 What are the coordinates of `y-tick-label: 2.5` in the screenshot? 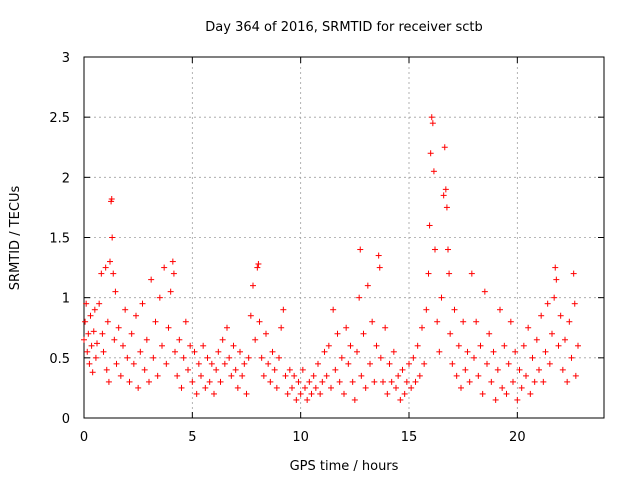 It's located at (59, 118).